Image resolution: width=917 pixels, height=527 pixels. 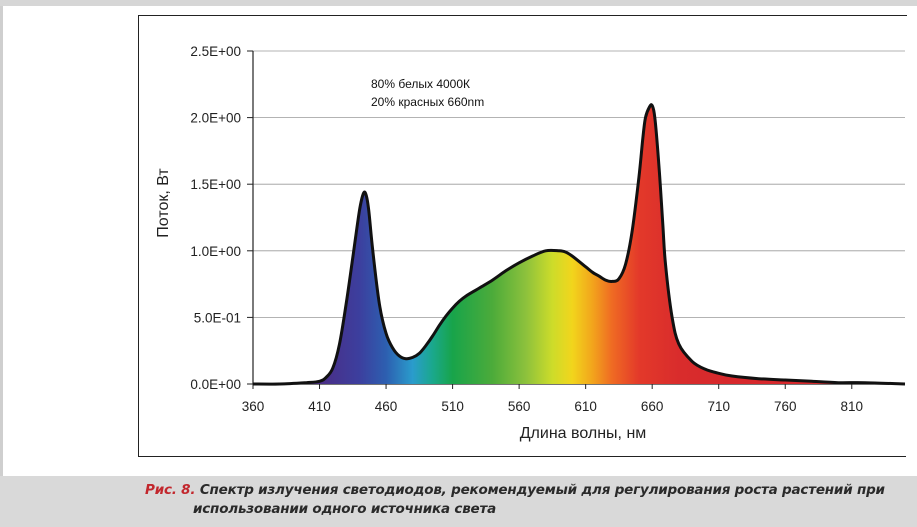 I want to click on y-tick-label: 1.0E+00, so click(x=215, y=251).